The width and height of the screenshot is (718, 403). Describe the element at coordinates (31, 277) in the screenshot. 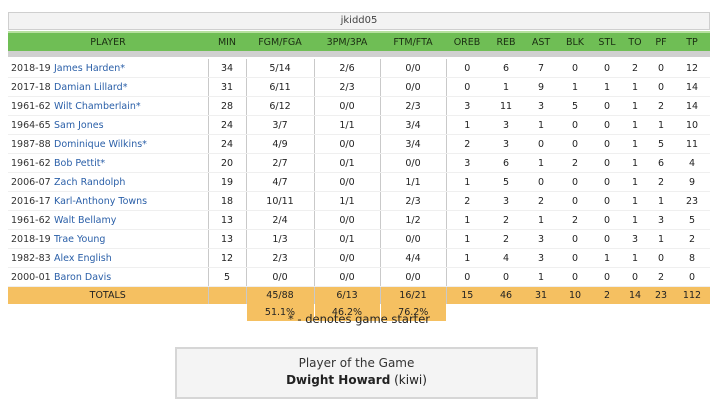

I see `player-season: 2000-01` at that location.